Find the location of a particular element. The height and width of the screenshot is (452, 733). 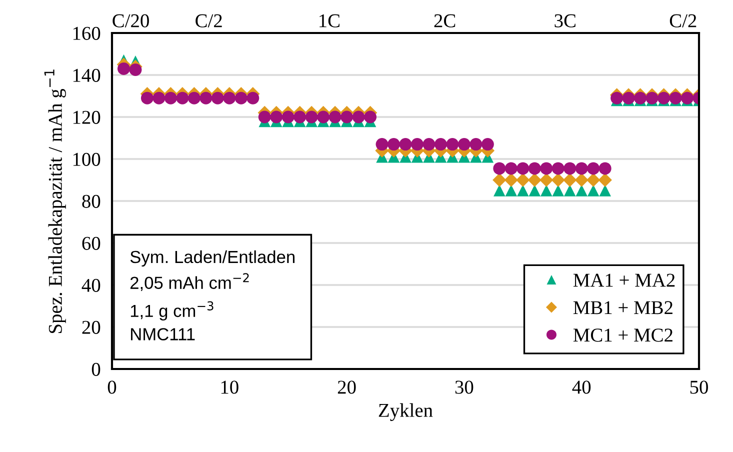

y-tick-label: 0 is located at coordinates (96, 369).